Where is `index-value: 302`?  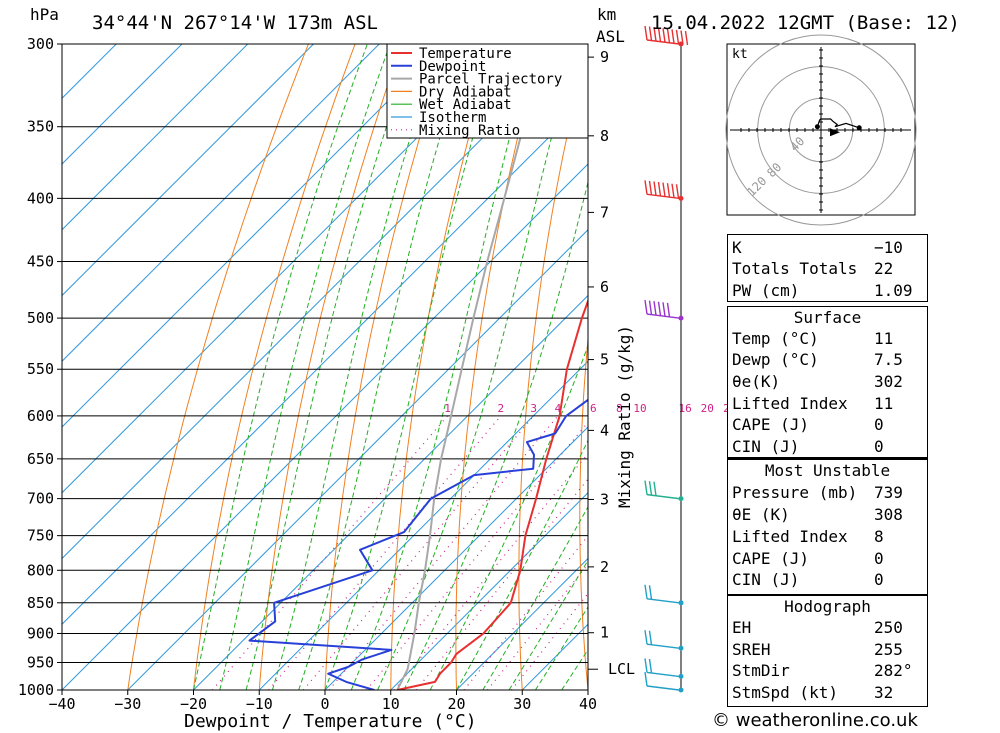
index-value: 302 is located at coordinates (888, 381).